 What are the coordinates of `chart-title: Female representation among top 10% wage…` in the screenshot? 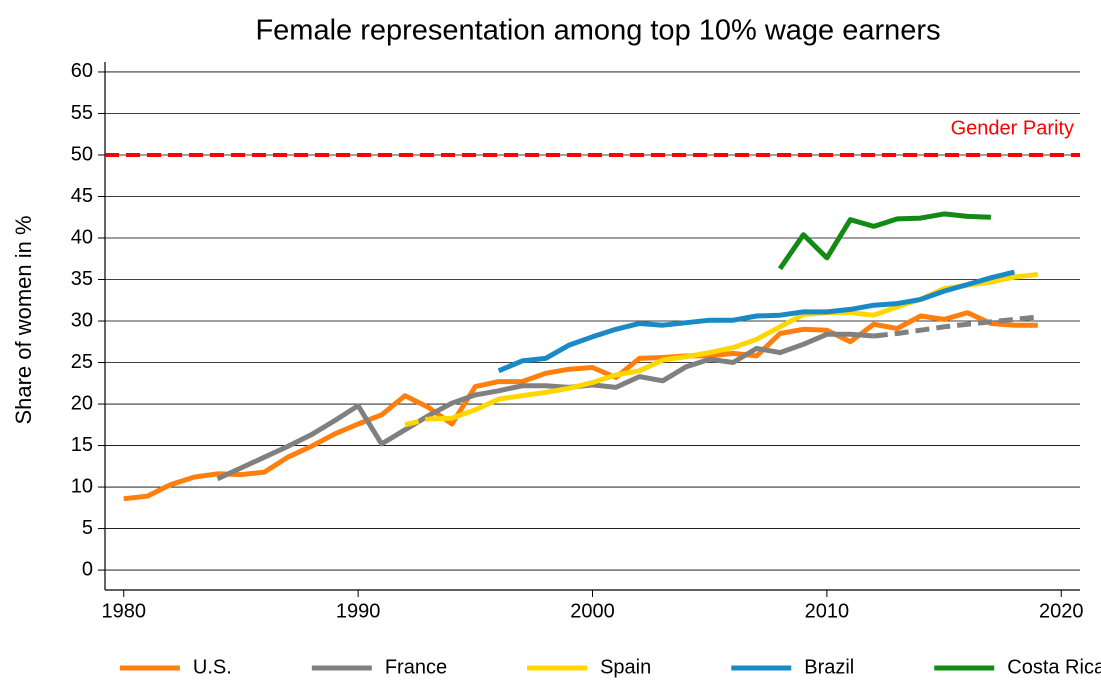 It's located at (597, 31).